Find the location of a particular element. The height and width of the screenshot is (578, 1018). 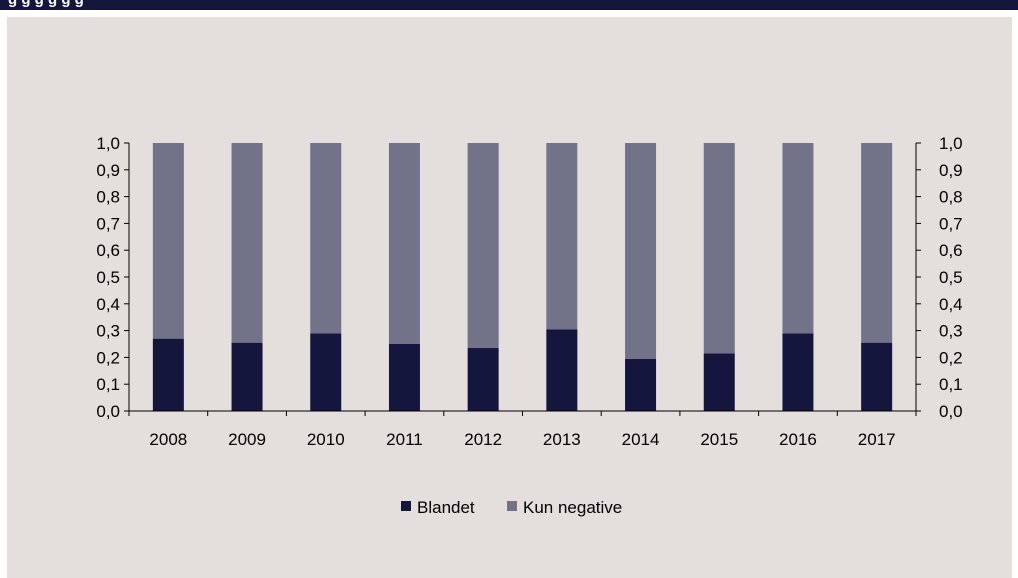

legend-label-blandet: Blandet is located at coordinates (446, 507).